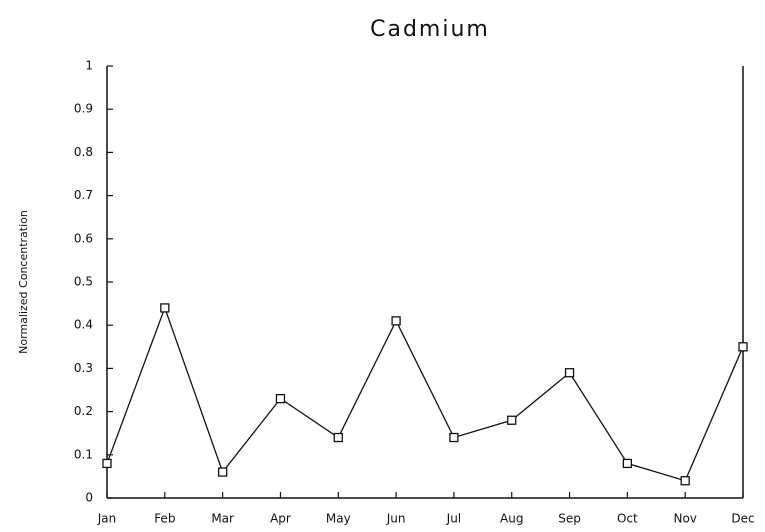 The width and height of the screenshot is (765, 532). I want to click on x-tick-label: May, so click(338, 519).